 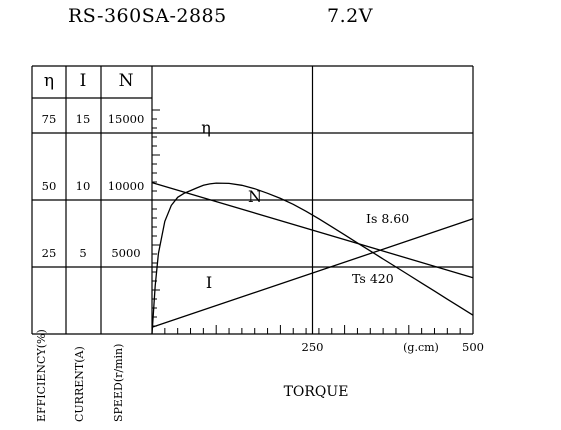 What do you see at coordinates (49, 253) in the screenshot?
I see `tick-label-0-0: 25` at bounding box center [49, 253].